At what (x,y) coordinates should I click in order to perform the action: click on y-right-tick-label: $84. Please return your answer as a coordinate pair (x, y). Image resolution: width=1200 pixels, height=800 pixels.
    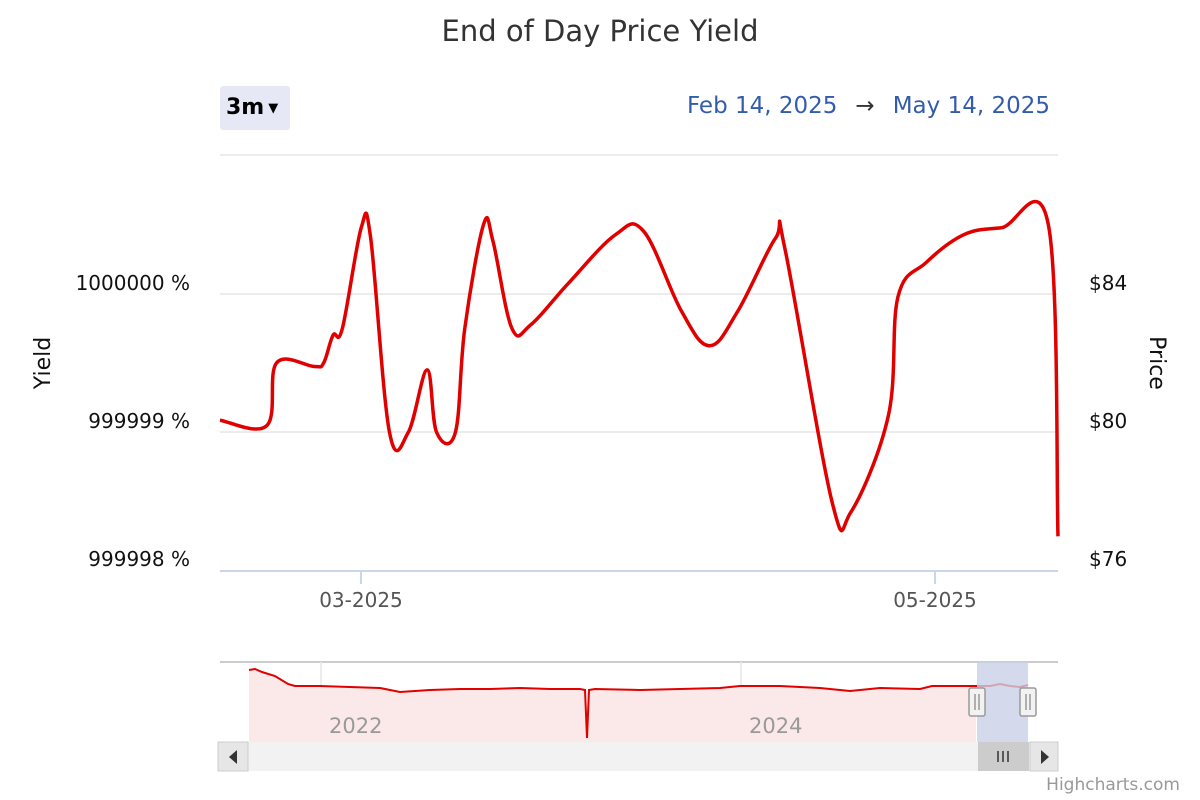
    Looking at the image, I should click on (1108, 283).